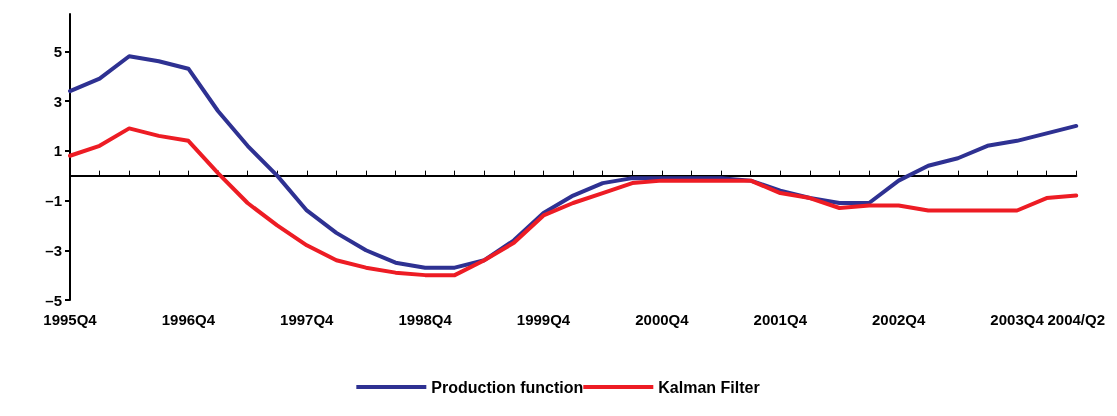 The height and width of the screenshot is (416, 1117). What do you see at coordinates (898, 319) in the screenshot?
I see `x-tick-label: 2002Q4` at bounding box center [898, 319].